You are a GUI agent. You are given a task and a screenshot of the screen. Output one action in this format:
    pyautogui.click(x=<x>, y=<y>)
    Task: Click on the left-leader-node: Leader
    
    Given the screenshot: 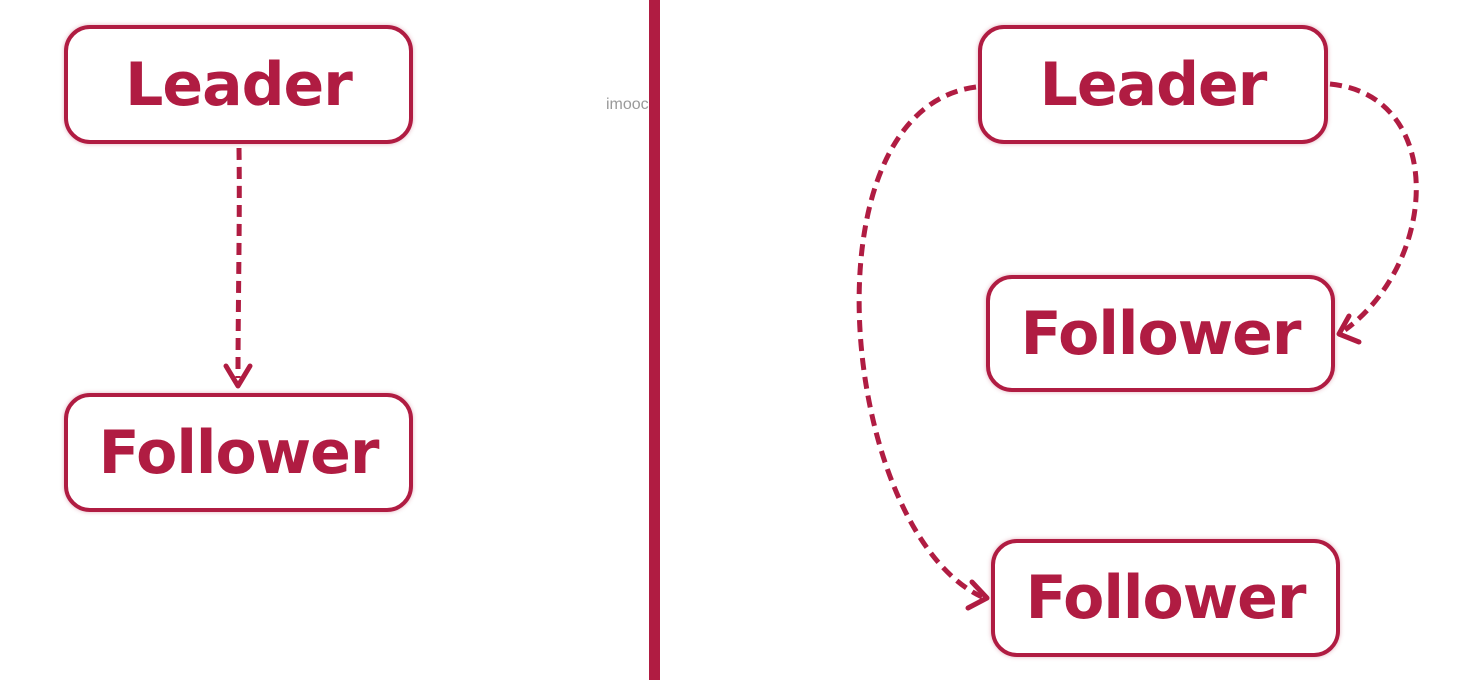 What is the action you would take?
    pyautogui.click(x=238, y=84)
    